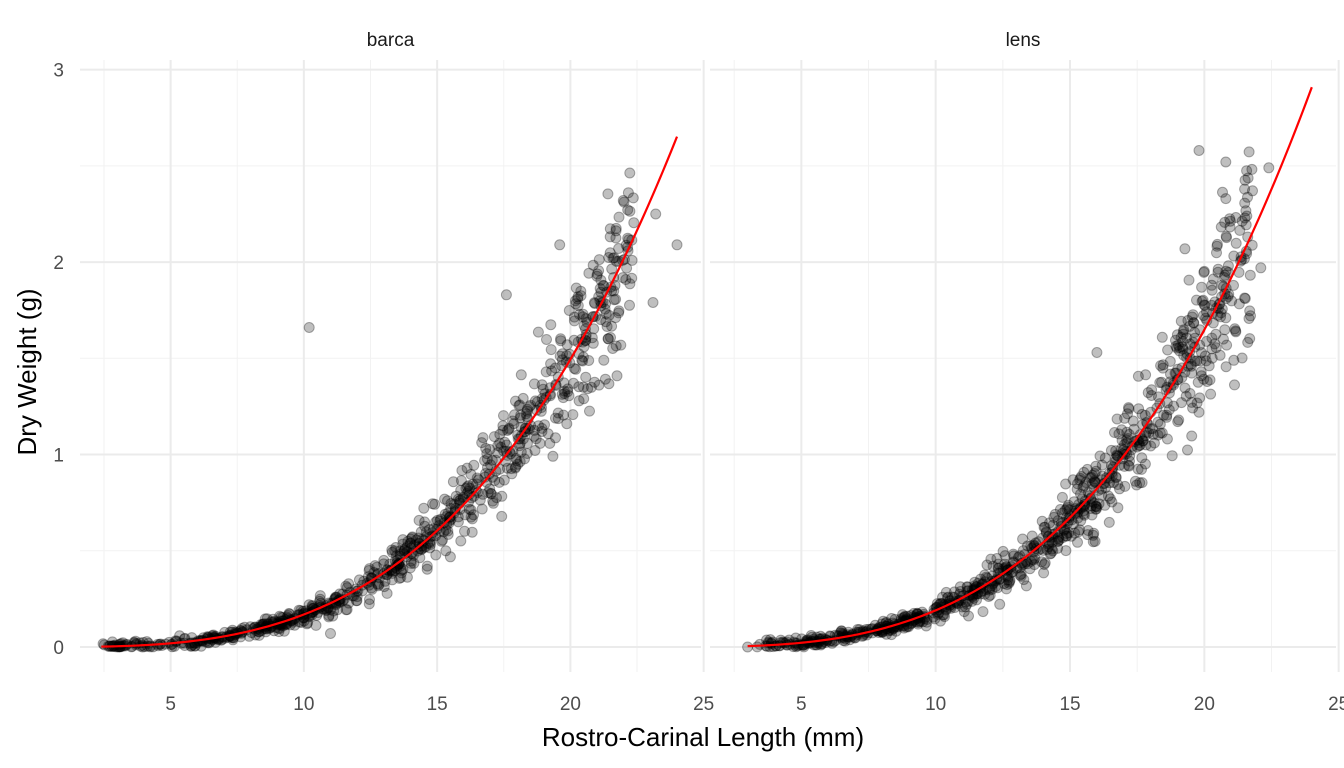 The image size is (1344, 768). I want to click on x-tick-labels-lens: 5 10 15 20 25, so click(1070, 704).